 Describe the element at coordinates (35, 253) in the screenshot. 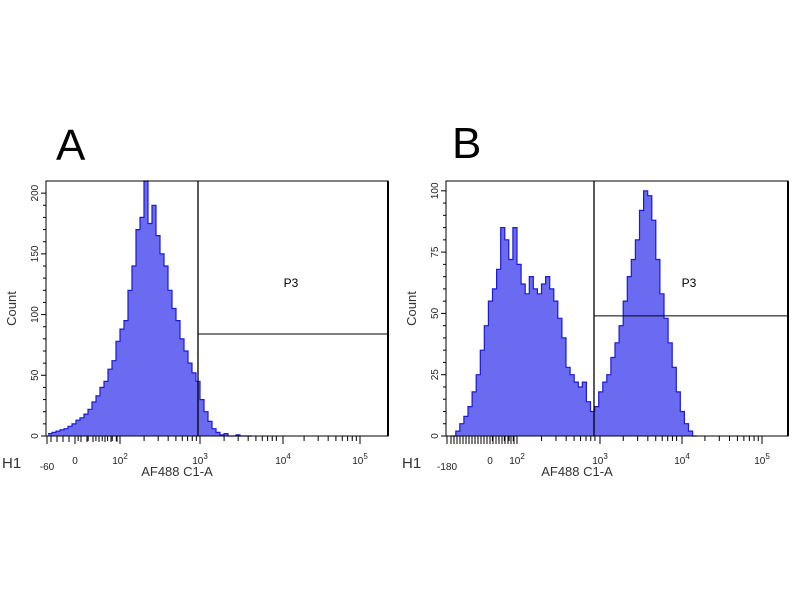

I see `y-tick-label: 150` at that location.